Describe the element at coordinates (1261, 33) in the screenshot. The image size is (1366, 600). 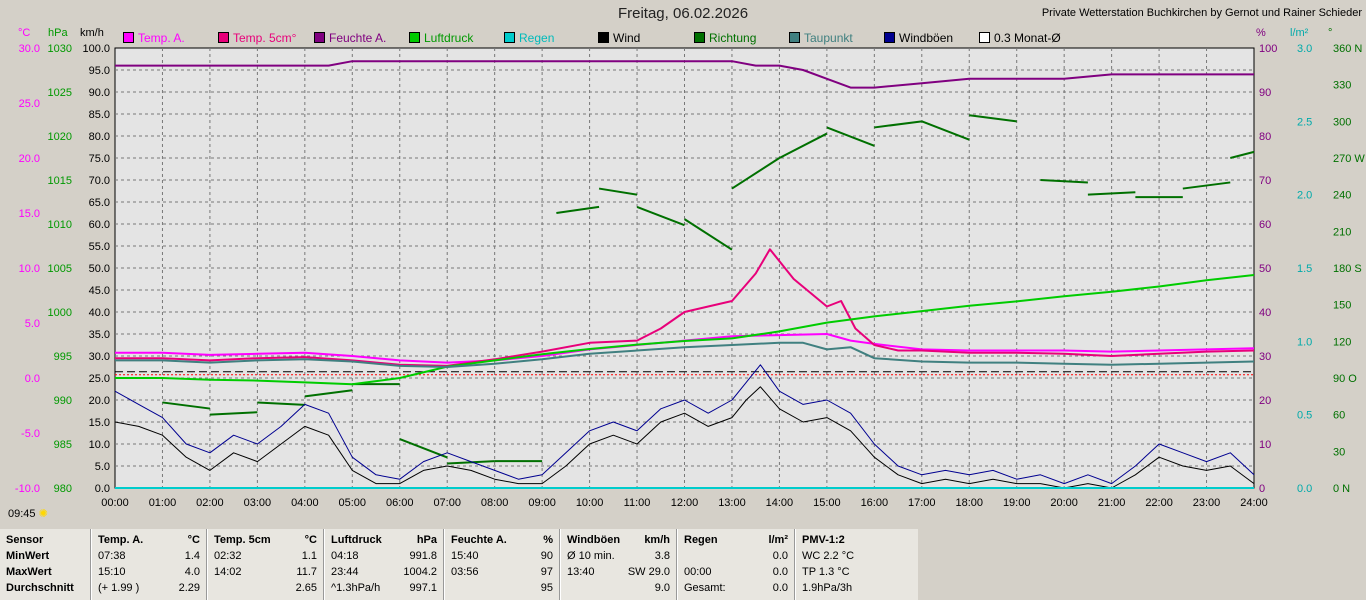
I see `unit-humidity: %` at that location.